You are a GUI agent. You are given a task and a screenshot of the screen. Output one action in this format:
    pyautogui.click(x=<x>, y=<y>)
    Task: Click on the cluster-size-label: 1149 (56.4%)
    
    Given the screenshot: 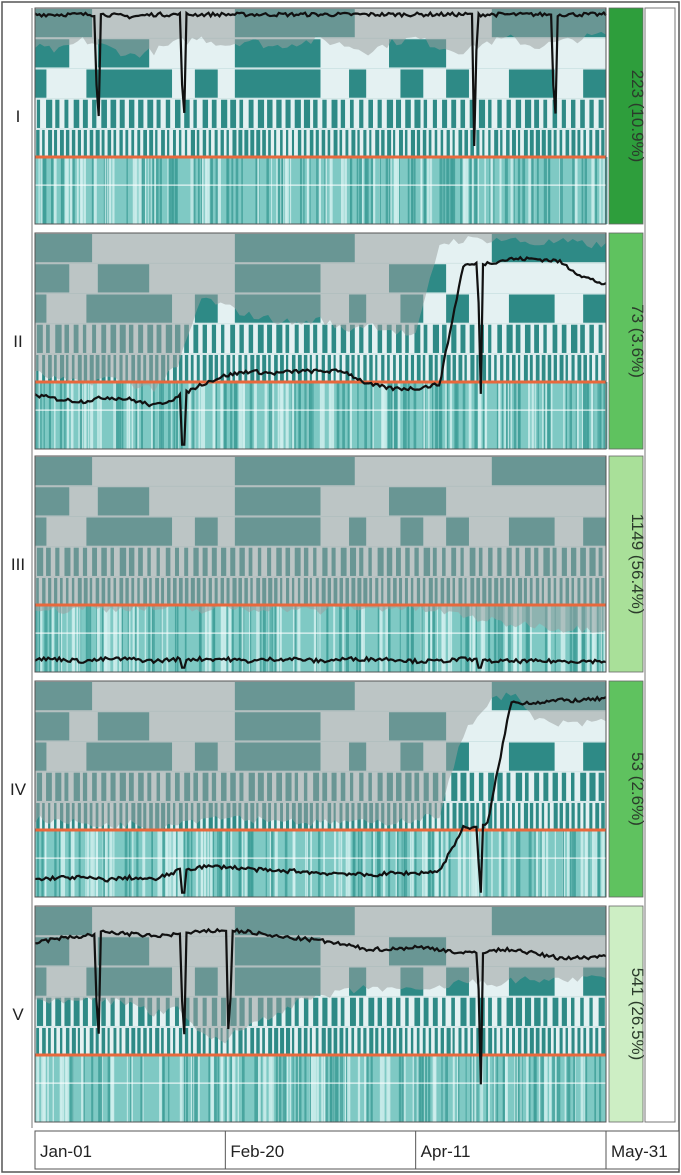 What is the action you would take?
    pyautogui.click(x=637, y=564)
    